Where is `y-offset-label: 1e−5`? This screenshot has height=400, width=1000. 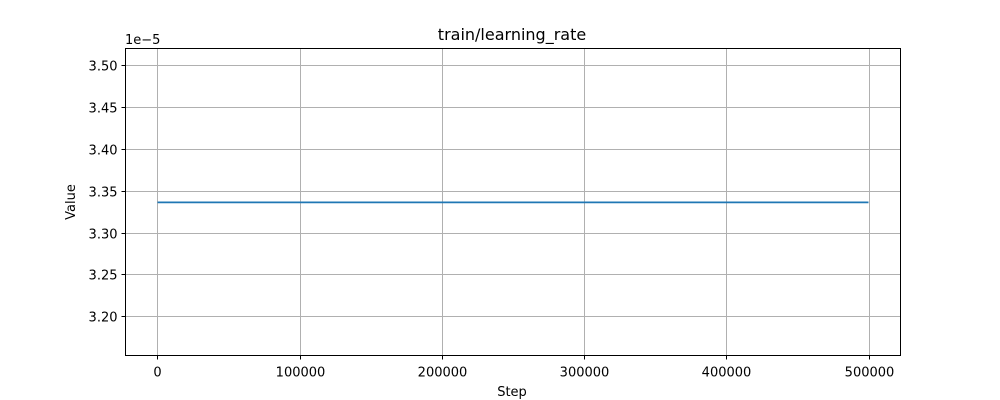
y-offset-label: 1e−5 is located at coordinates (142, 40).